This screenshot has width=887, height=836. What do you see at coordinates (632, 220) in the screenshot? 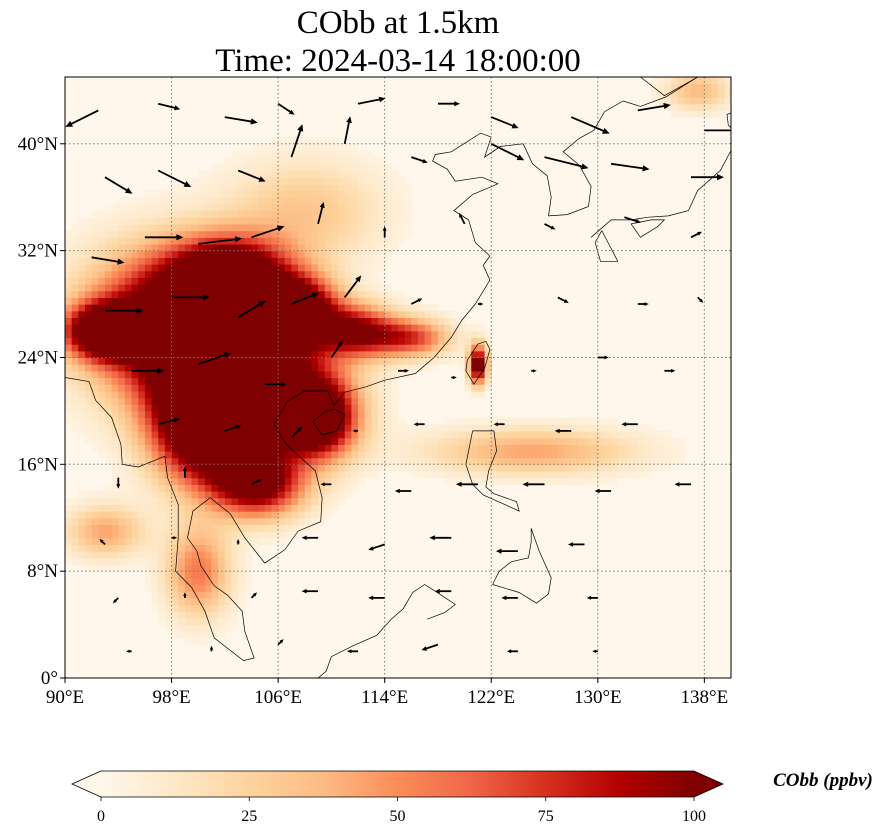
I see `wind-arrow` at bounding box center [632, 220].